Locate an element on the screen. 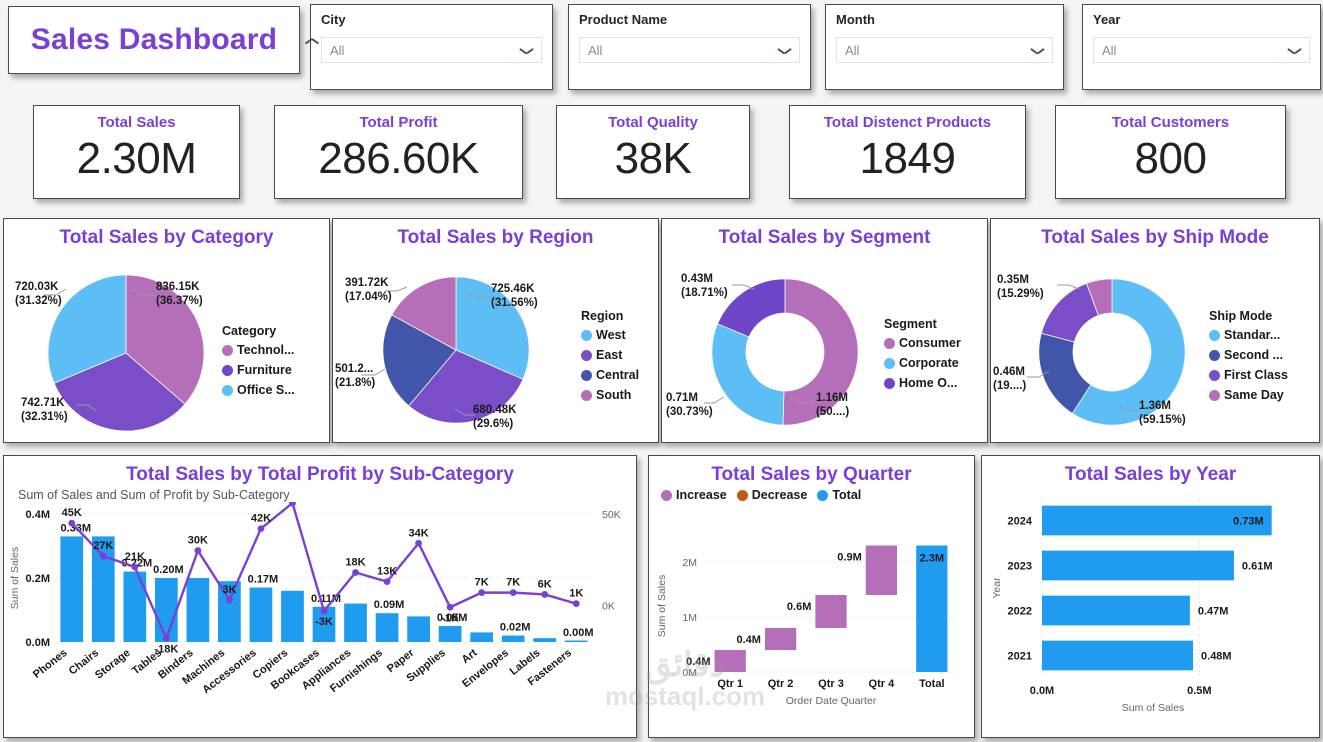 This screenshot has width=1323, height=742. svg-text: 0.17M is located at coordinates (263, 580).